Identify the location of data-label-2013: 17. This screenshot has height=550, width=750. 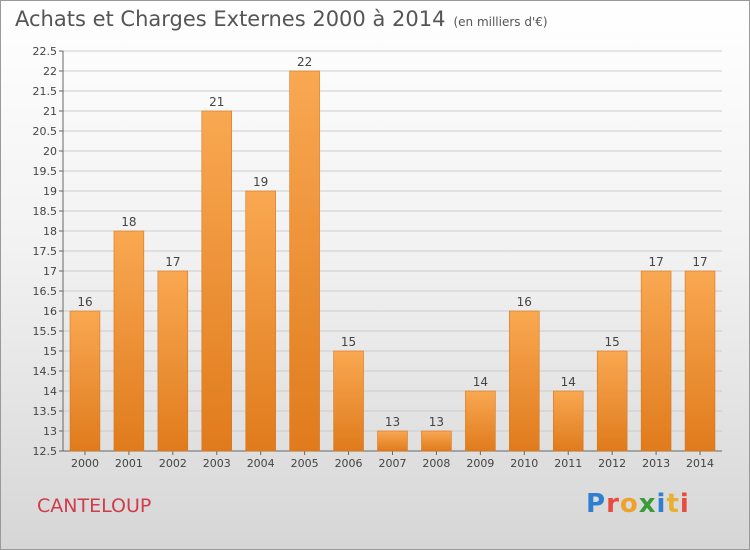
(655, 262).